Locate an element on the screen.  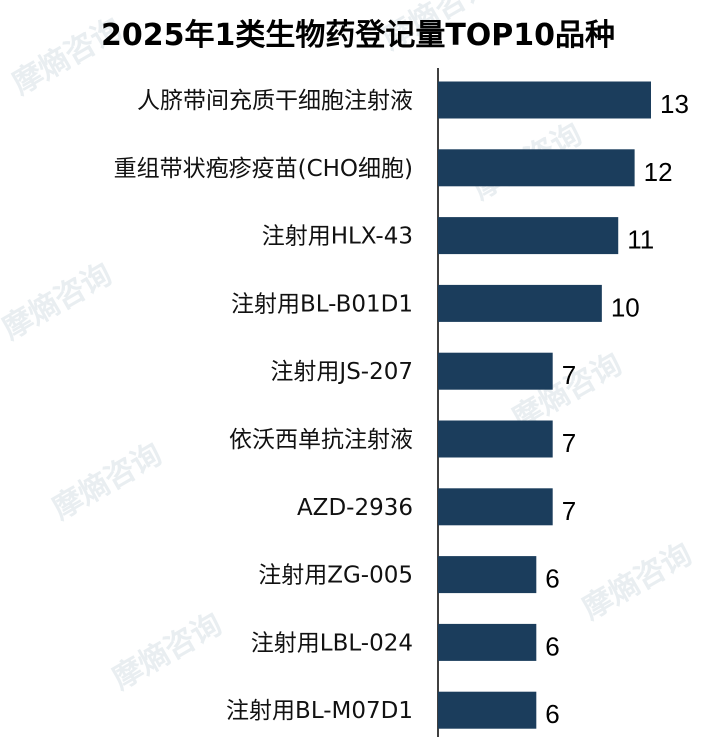
value-label-4: 10 is located at coordinates (625, 307).